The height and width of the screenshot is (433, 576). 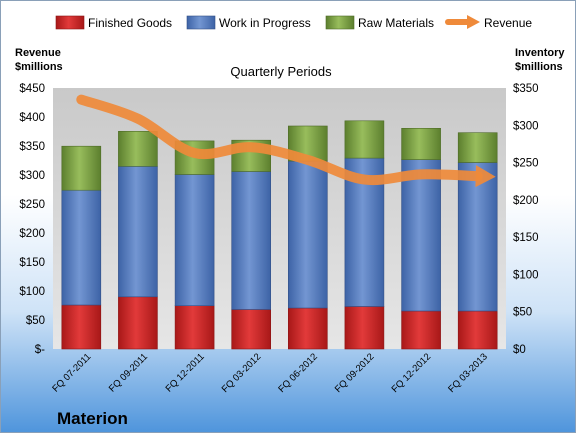 I want to click on x-tick-label: FQ 12-2012, so click(x=412, y=373).